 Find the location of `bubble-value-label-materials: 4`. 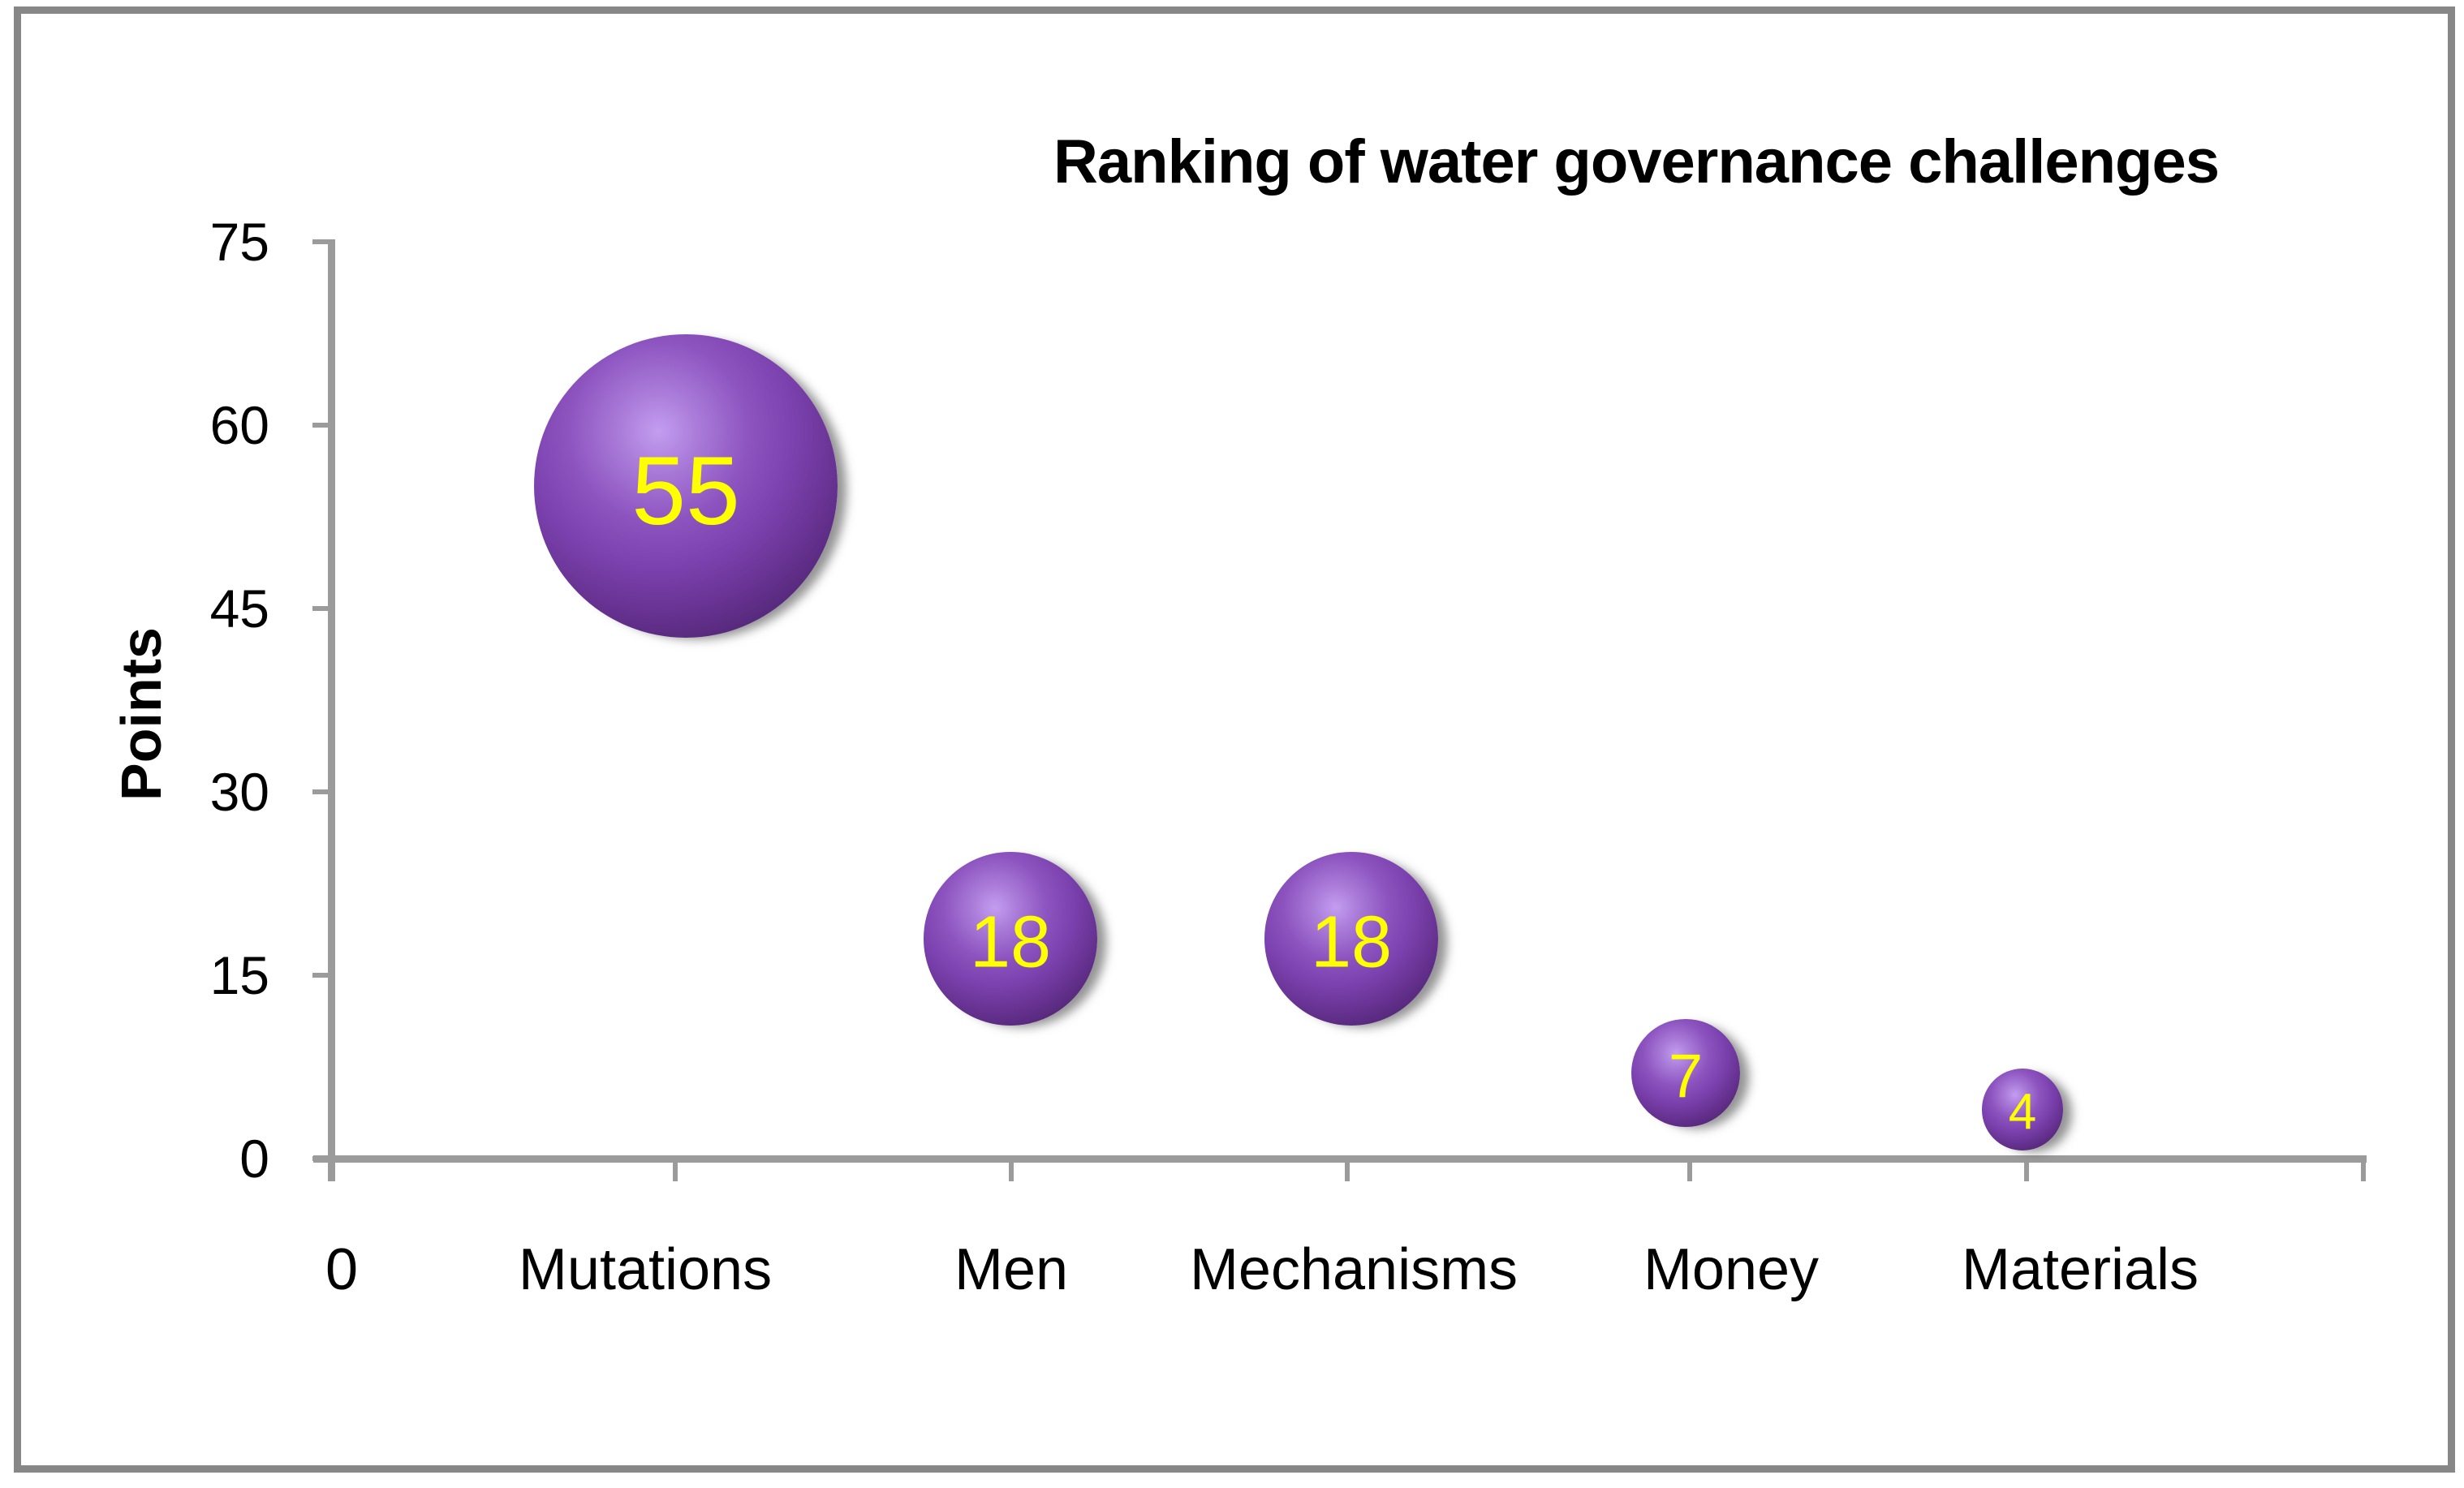

bubble-value-label-materials: 4 is located at coordinates (2023, 1111).